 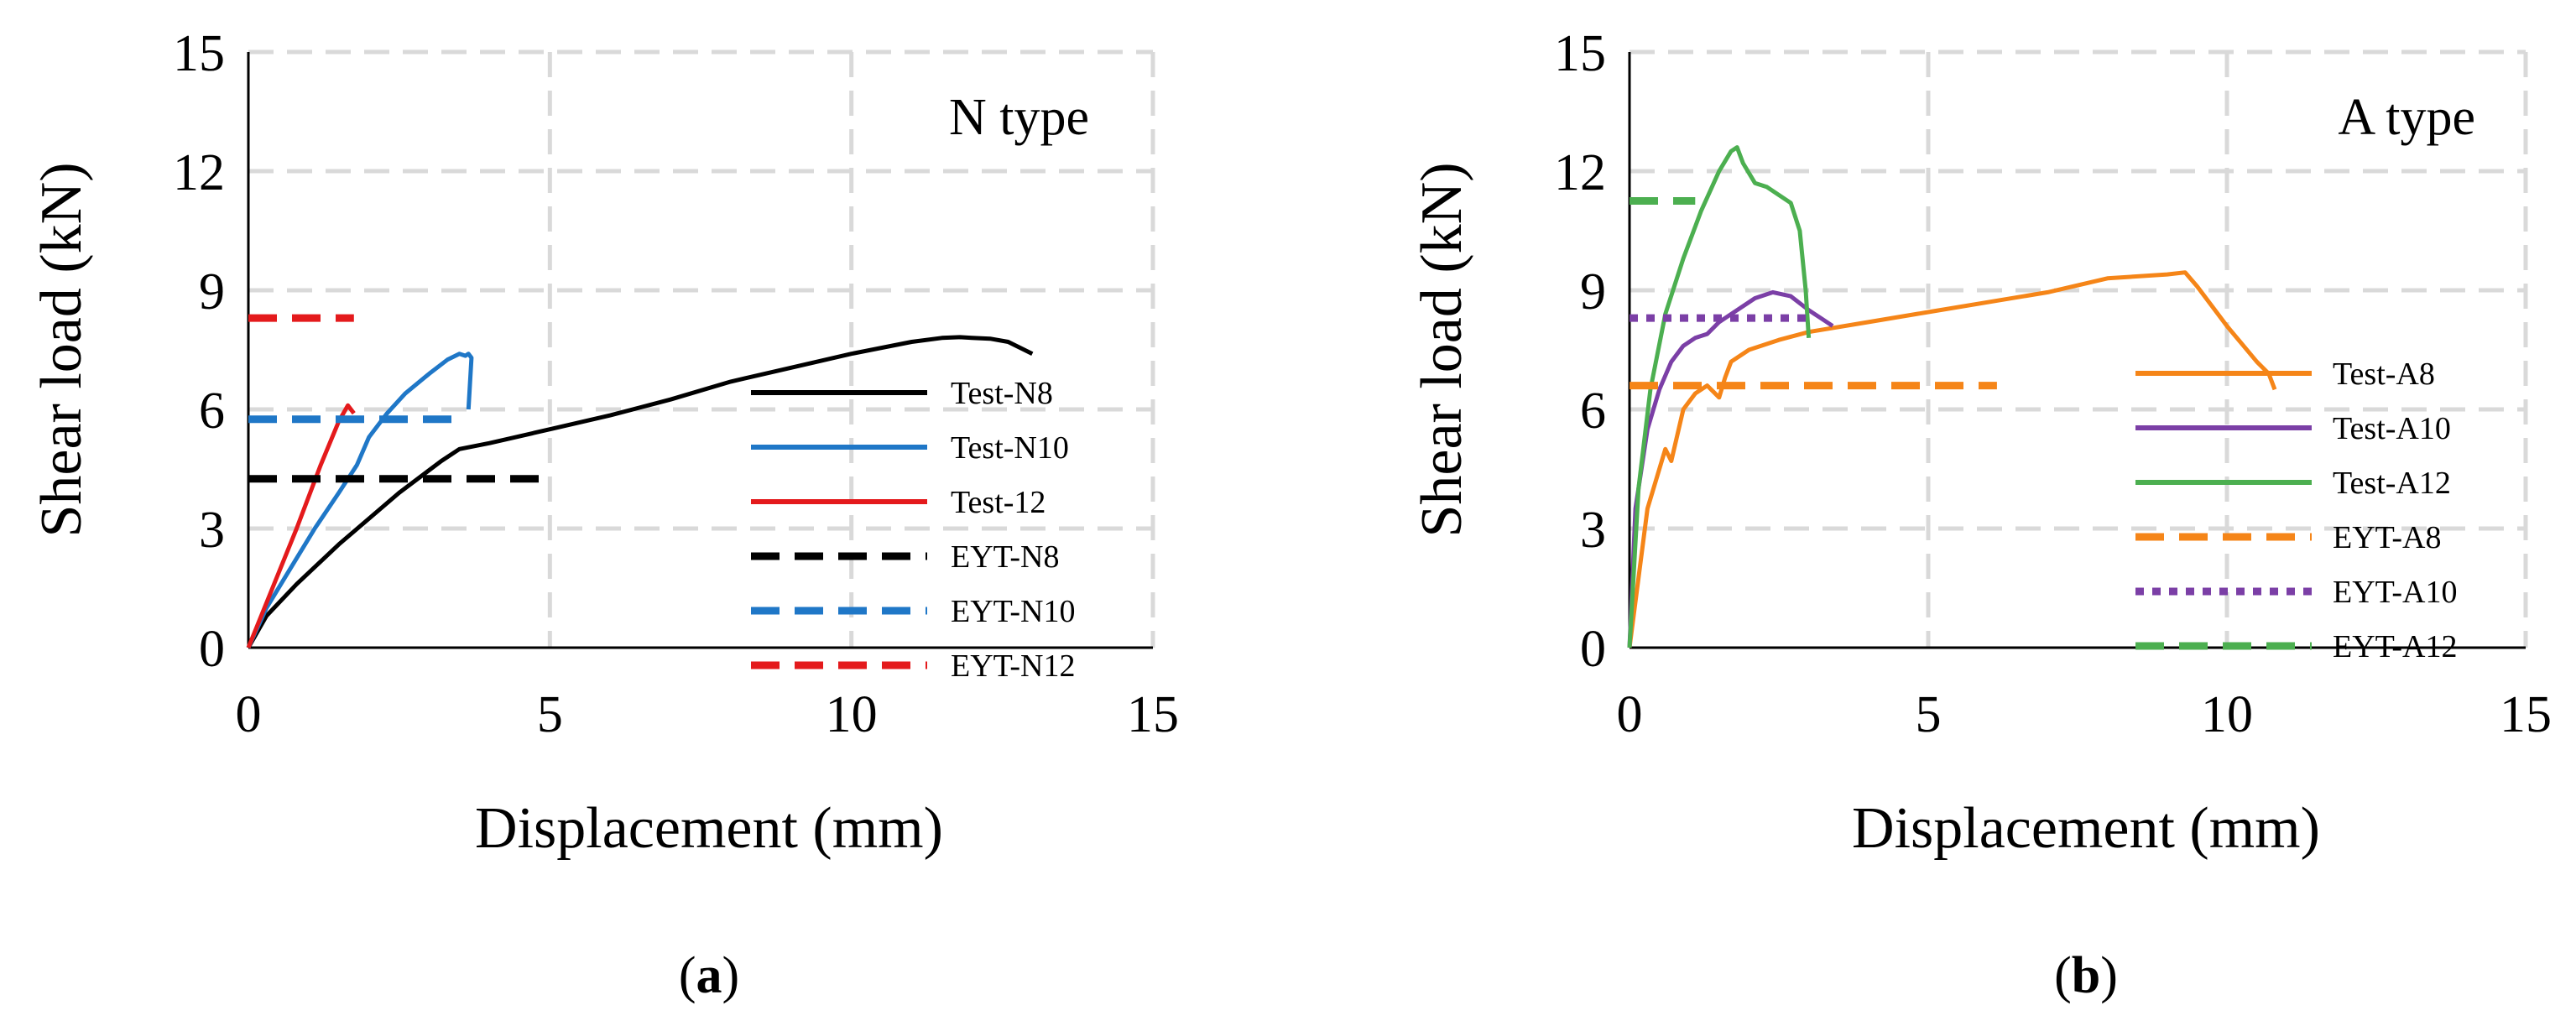 I want to click on series-line-test-n8, so click(x=640, y=492).